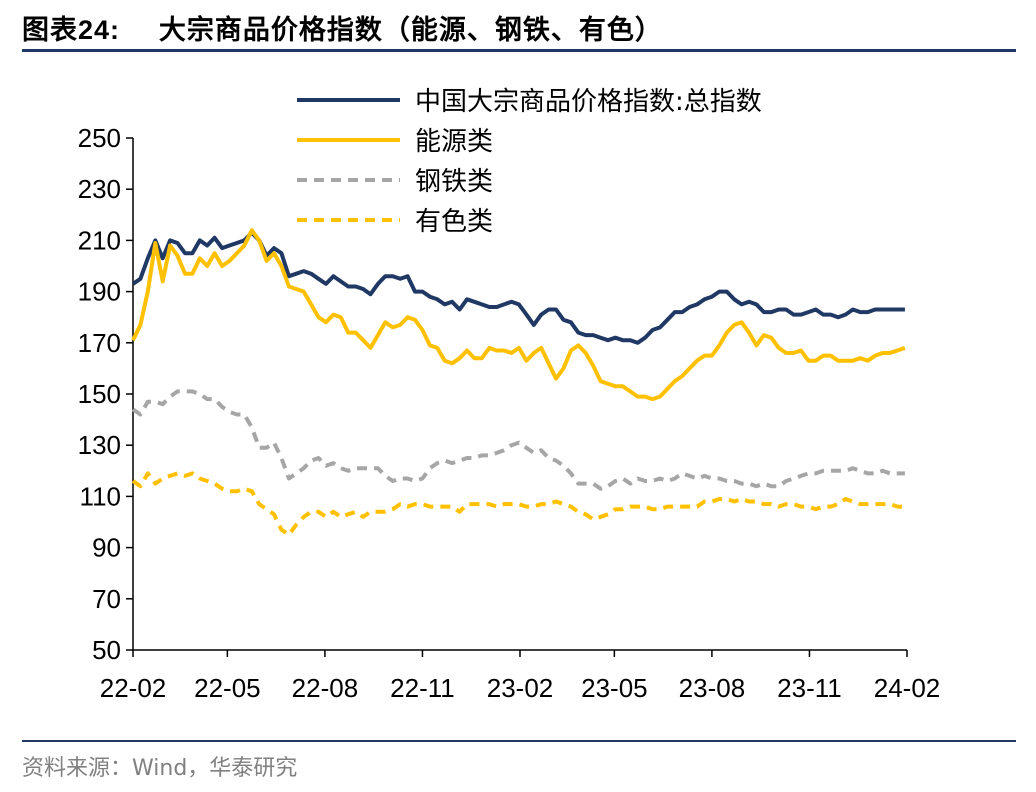 The image size is (1036, 792). I want to click on y-tick-label: 130, so click(99, 445).